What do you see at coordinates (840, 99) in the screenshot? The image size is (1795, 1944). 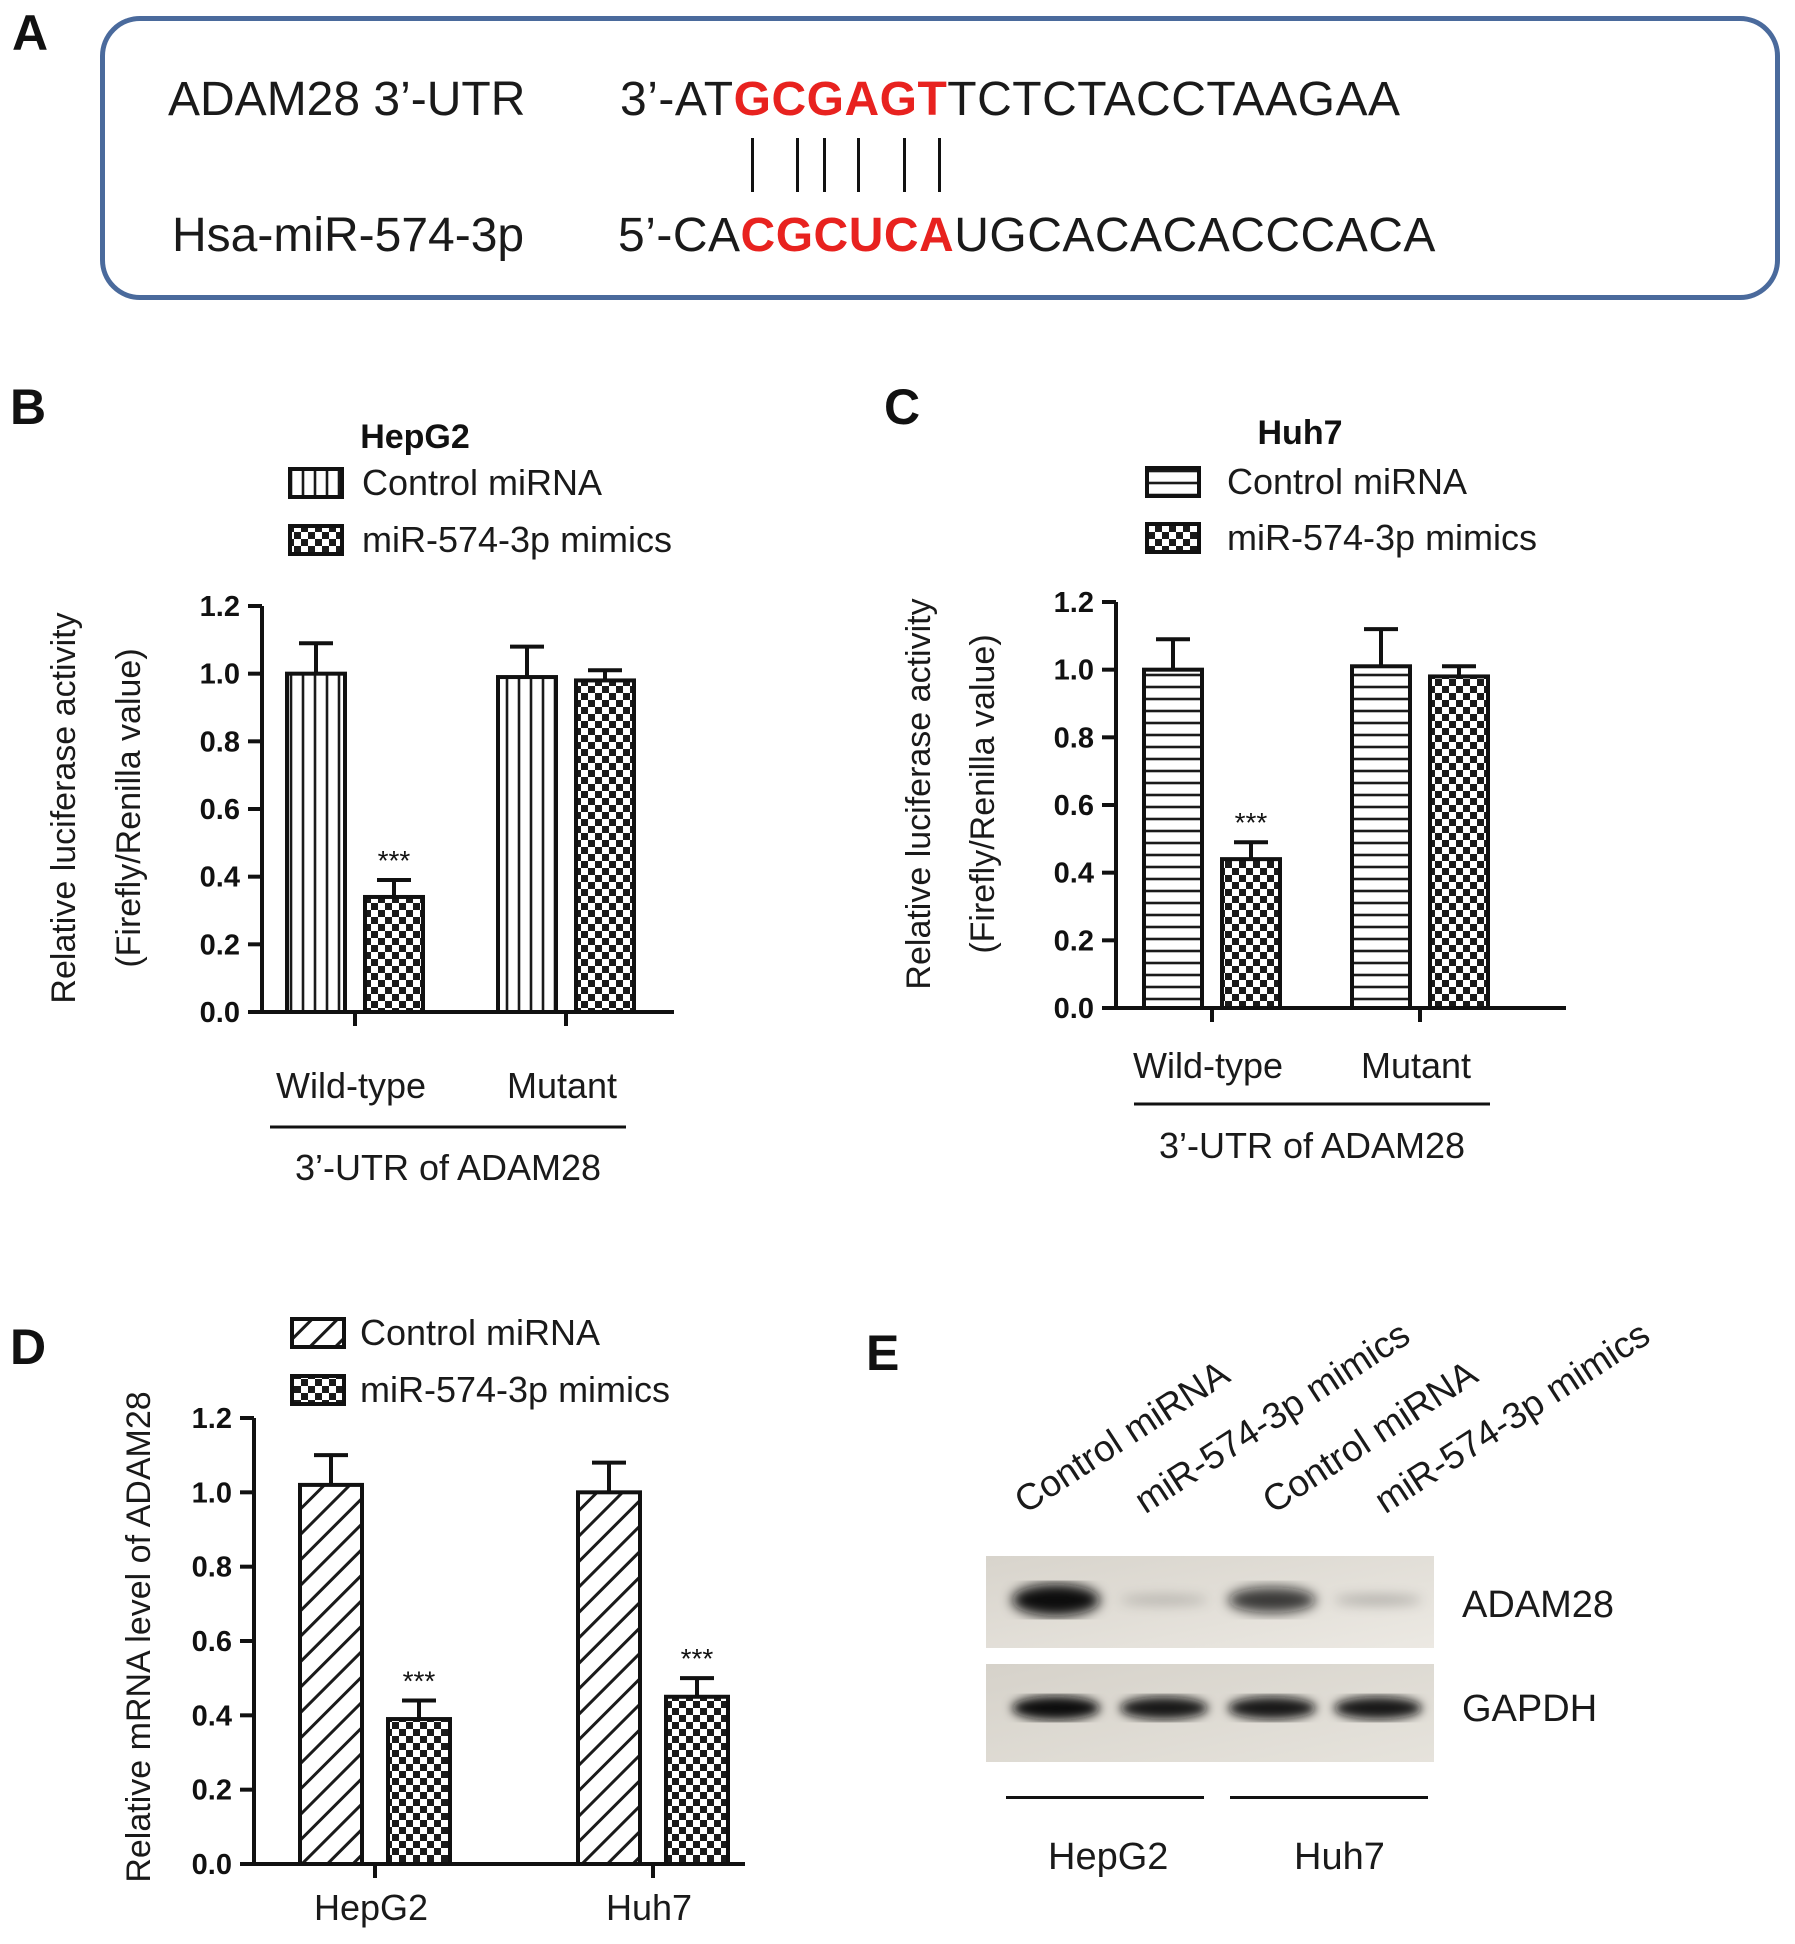 I see `utr-seed: GCGAGT` at bounding box center [840, 99].